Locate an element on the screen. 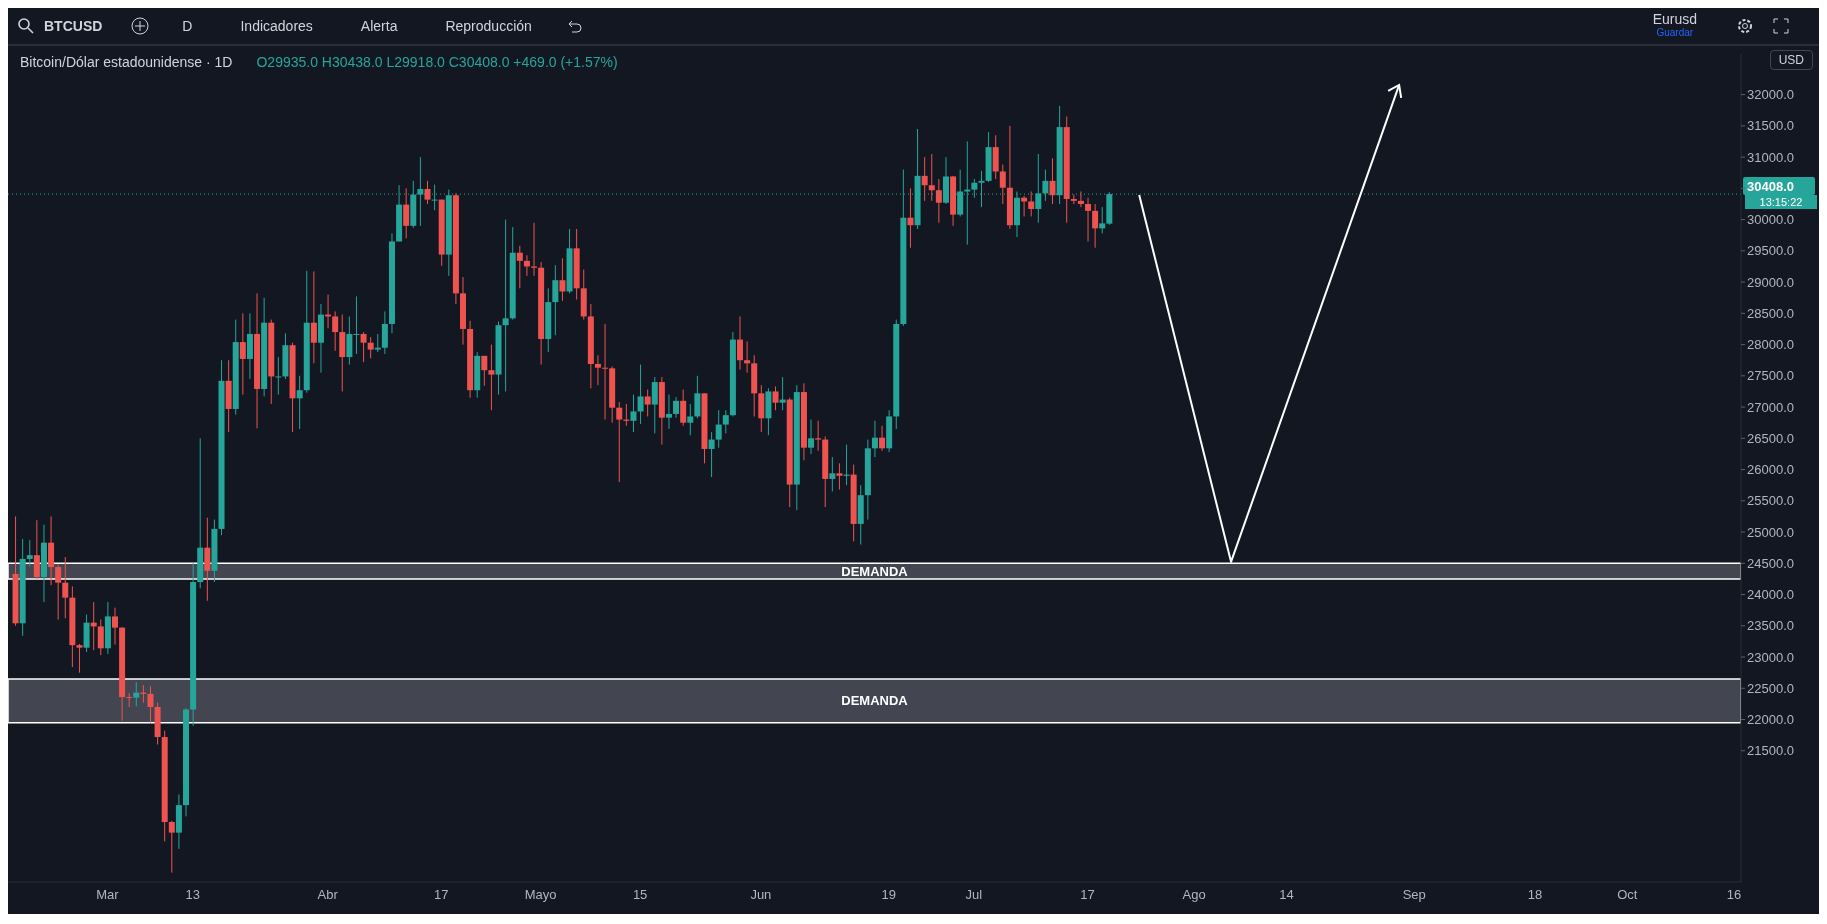 Image resolution: width=1827 pixels, height=924 pixels. text: BTCUSD is located at coordinates (73, 26).